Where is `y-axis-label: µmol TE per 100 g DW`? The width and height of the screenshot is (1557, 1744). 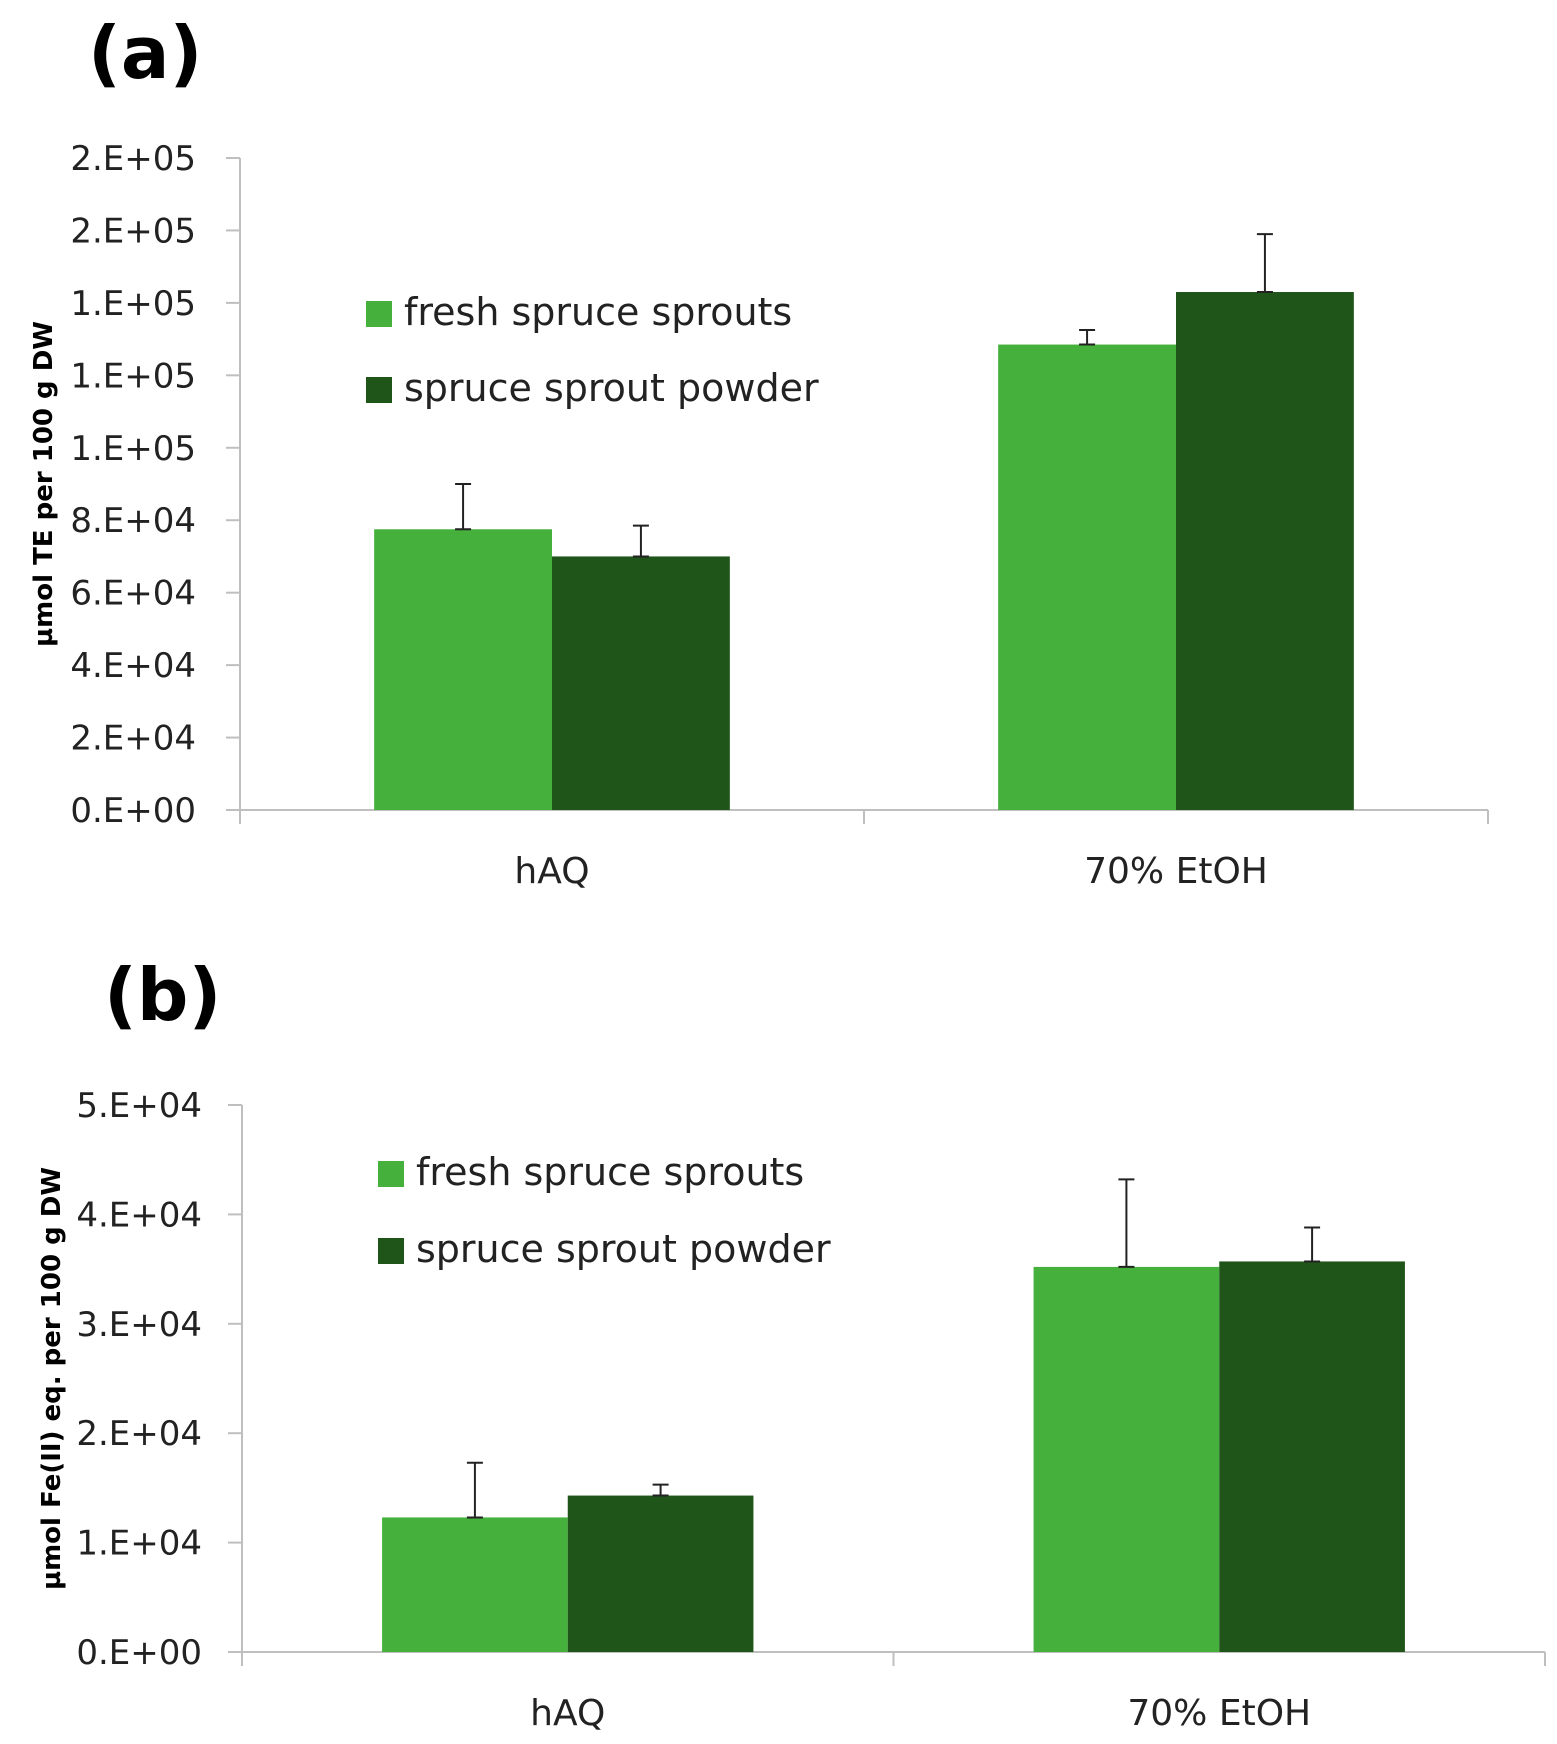
y-axis-label: µmol TE per 100 g DW is located at coordinates (44, 484).